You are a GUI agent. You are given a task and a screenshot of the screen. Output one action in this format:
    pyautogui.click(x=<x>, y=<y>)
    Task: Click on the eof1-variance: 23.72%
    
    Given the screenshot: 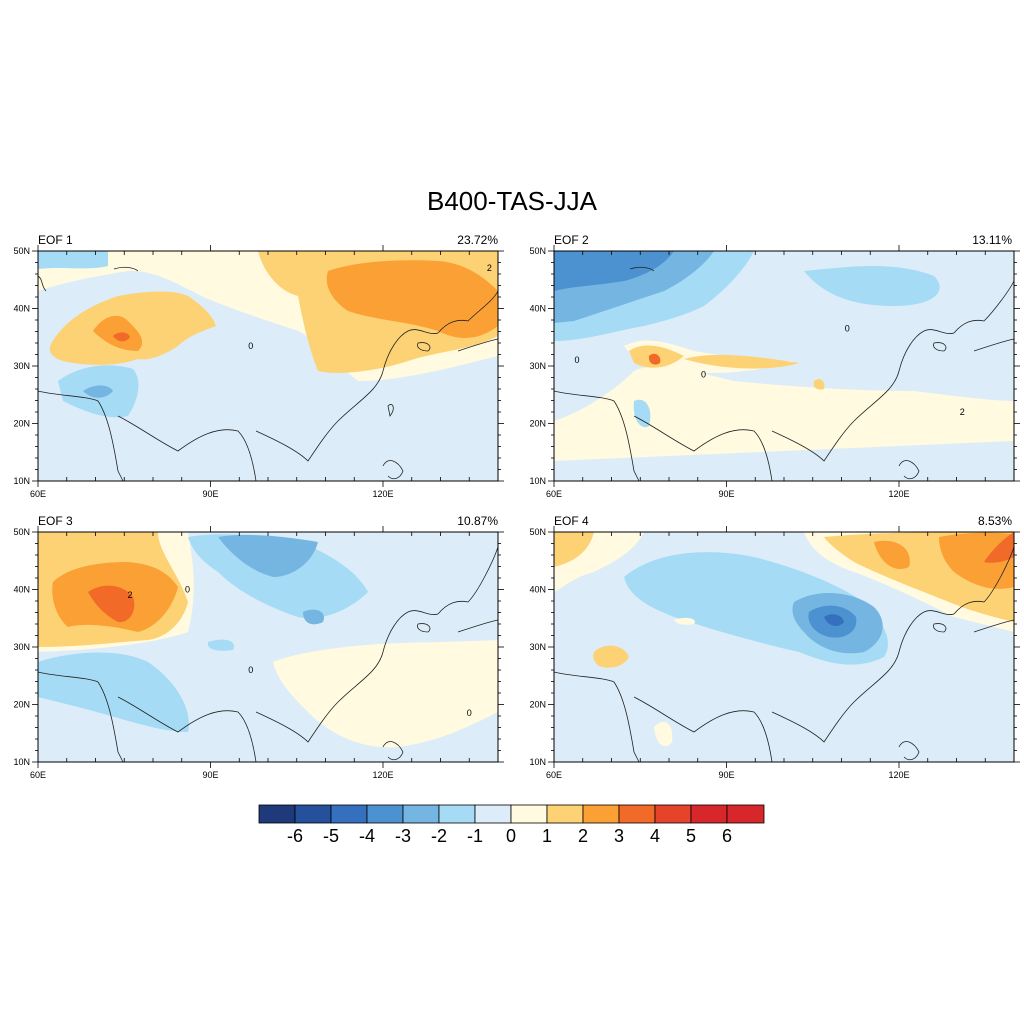 What is the action you would take?
    pyautogui.click(x=477, y=240)
    